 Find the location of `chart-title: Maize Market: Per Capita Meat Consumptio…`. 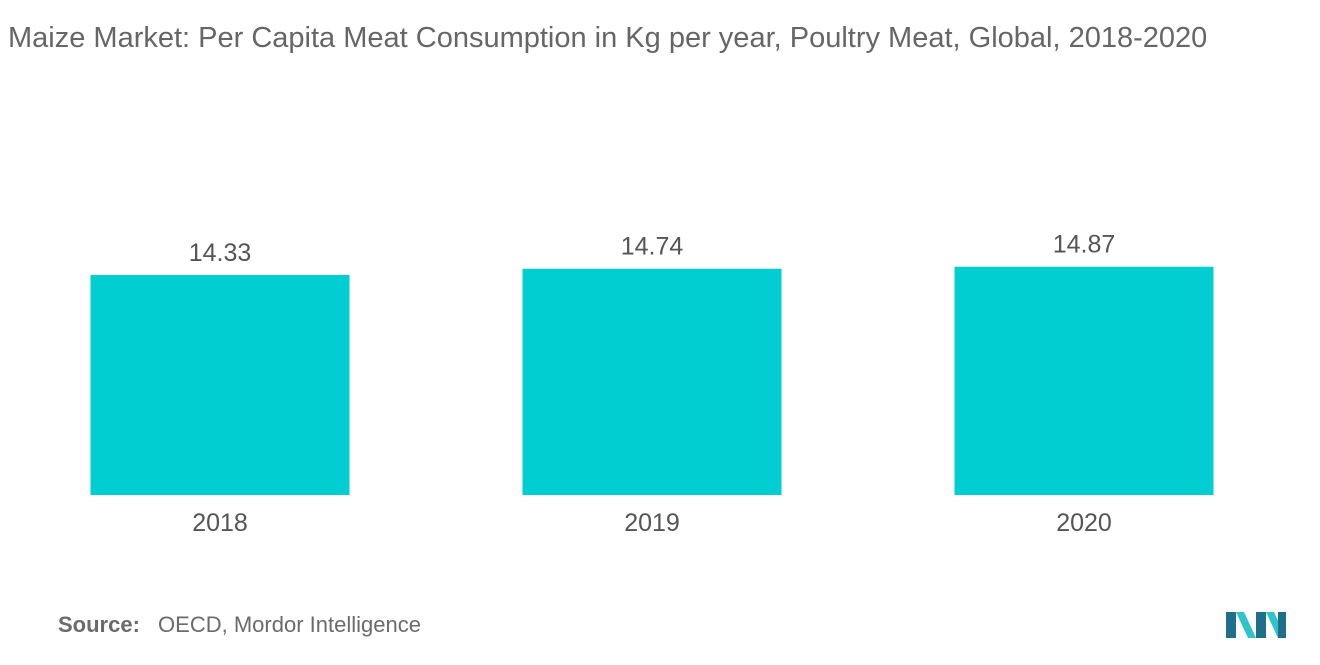

chart-title: Maize Market: Per Capita Meat Consumptio… is located at coordinates (608, 38).